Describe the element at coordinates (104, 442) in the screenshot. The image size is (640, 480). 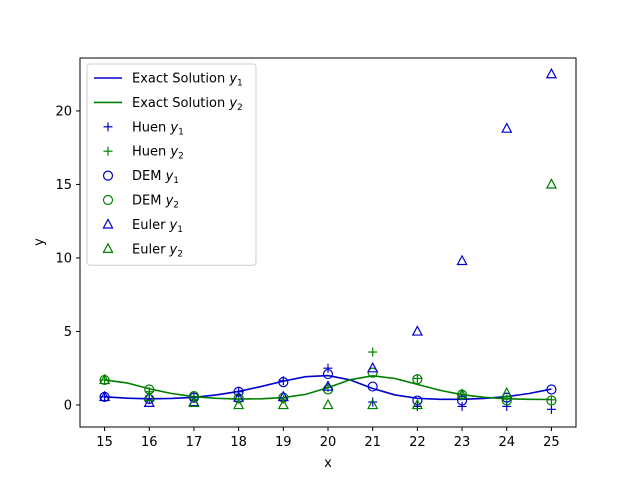
I see `x-tick-label: 15` at that location.